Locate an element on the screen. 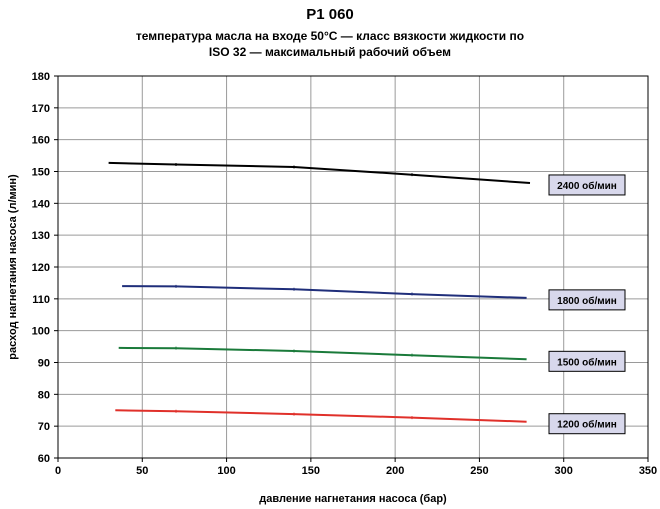  series-label: 1800 об/мин is located at coordinates (587, 301).